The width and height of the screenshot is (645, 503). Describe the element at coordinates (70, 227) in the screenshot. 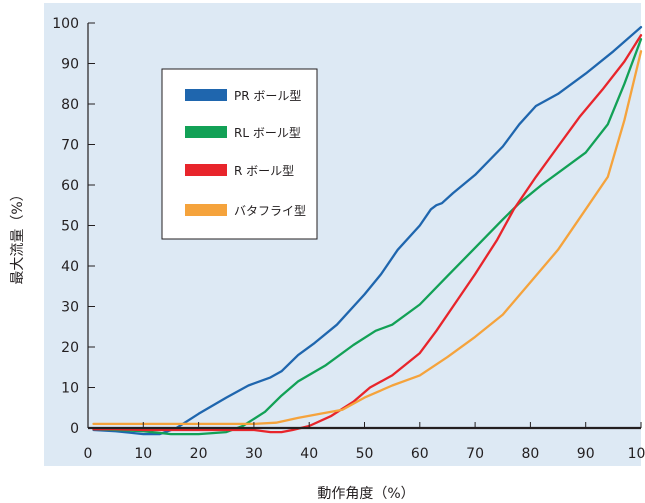

I see `y-tick-label: 50` at that location.